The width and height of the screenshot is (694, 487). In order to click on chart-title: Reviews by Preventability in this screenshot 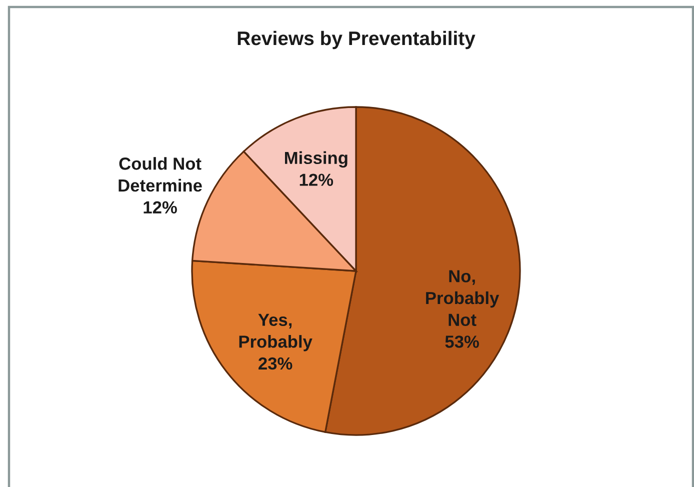, I will do `click(357, 40)`.